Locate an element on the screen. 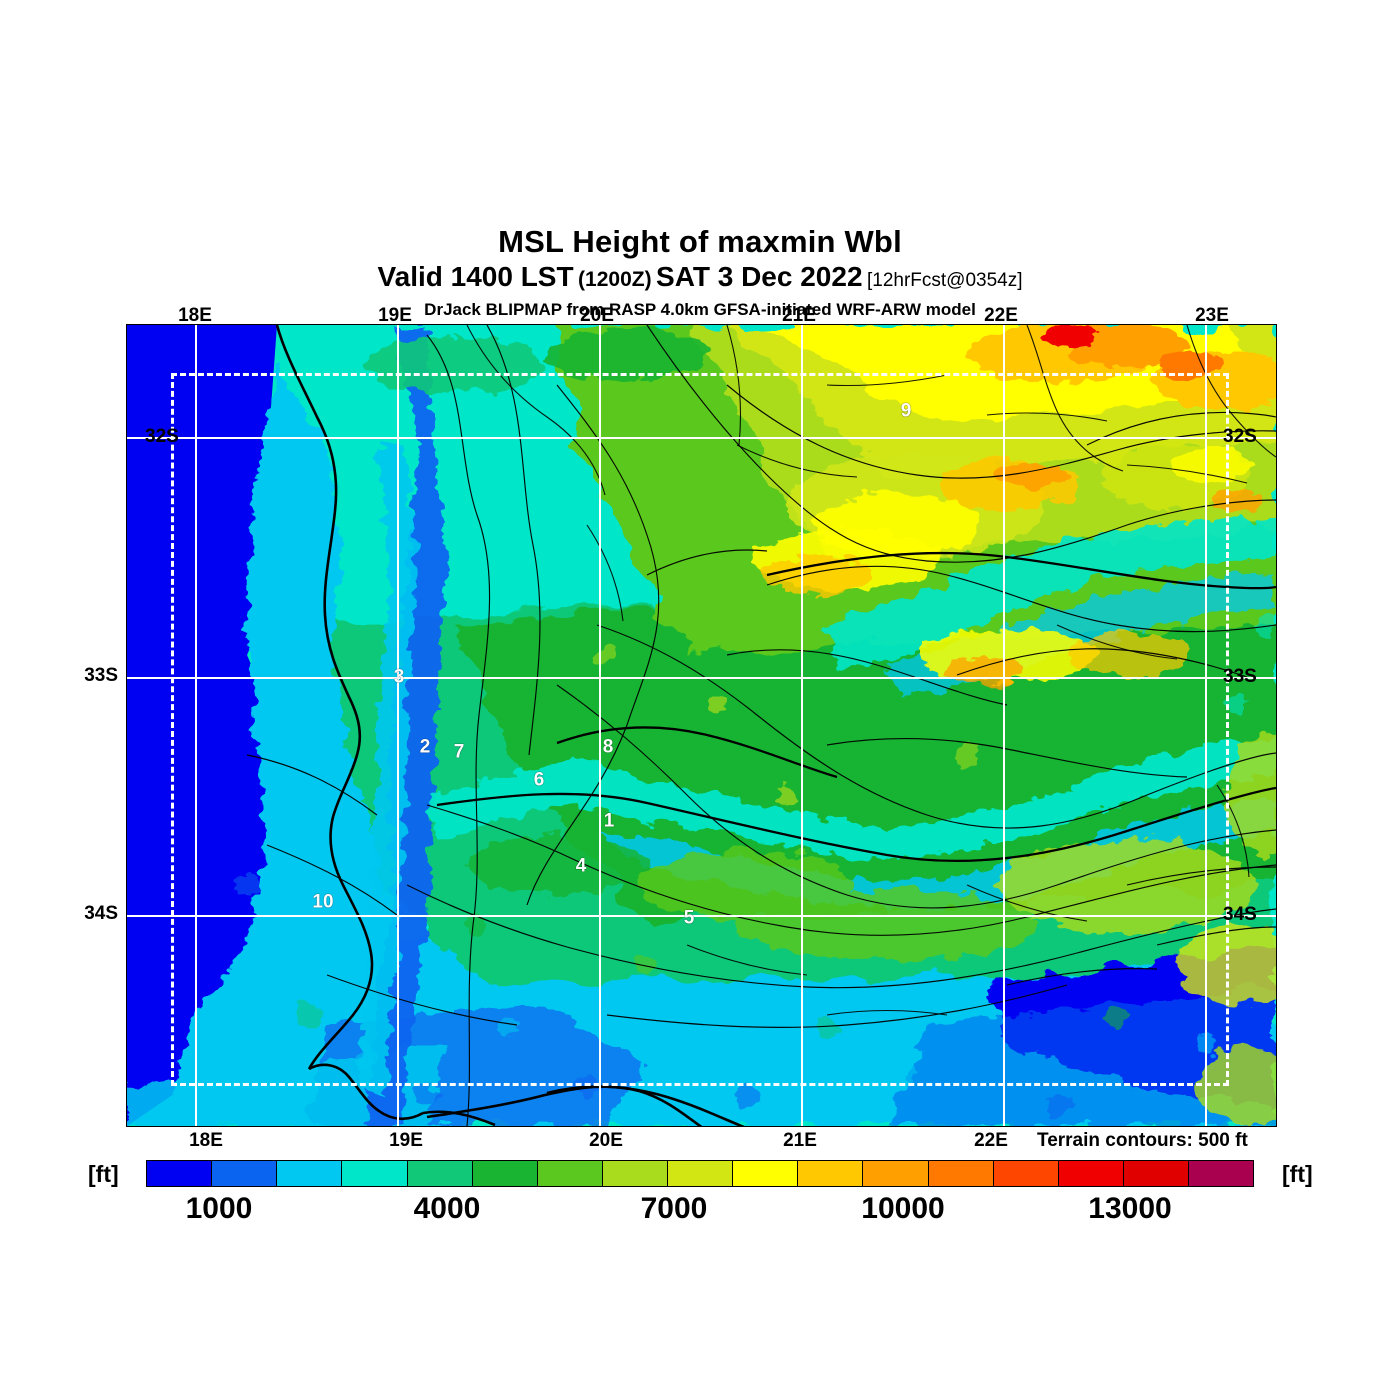 Image resolution: width=1400 pixels, height=1400 pixels. colorbar-tick-1000: 1000 is located at coordinates (219, 1208).